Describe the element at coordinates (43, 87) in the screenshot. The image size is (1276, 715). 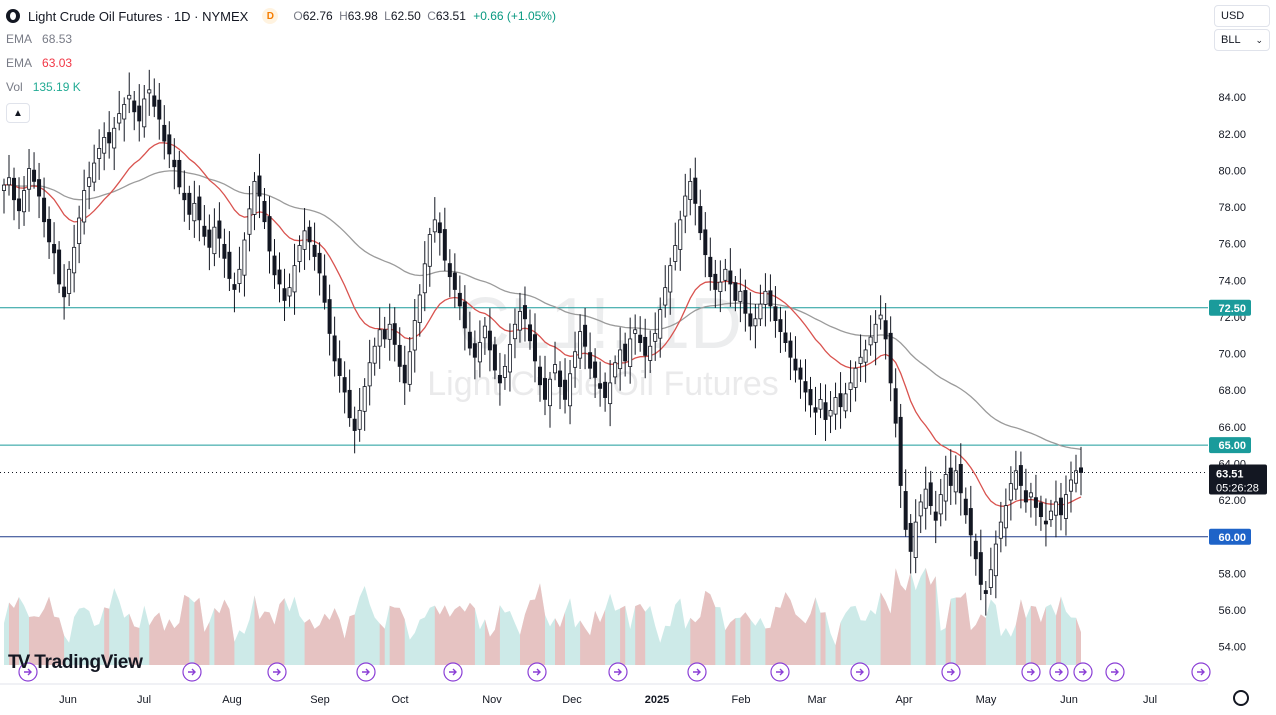
I see `indicator-volume: Vol 135.19 K` at that location.